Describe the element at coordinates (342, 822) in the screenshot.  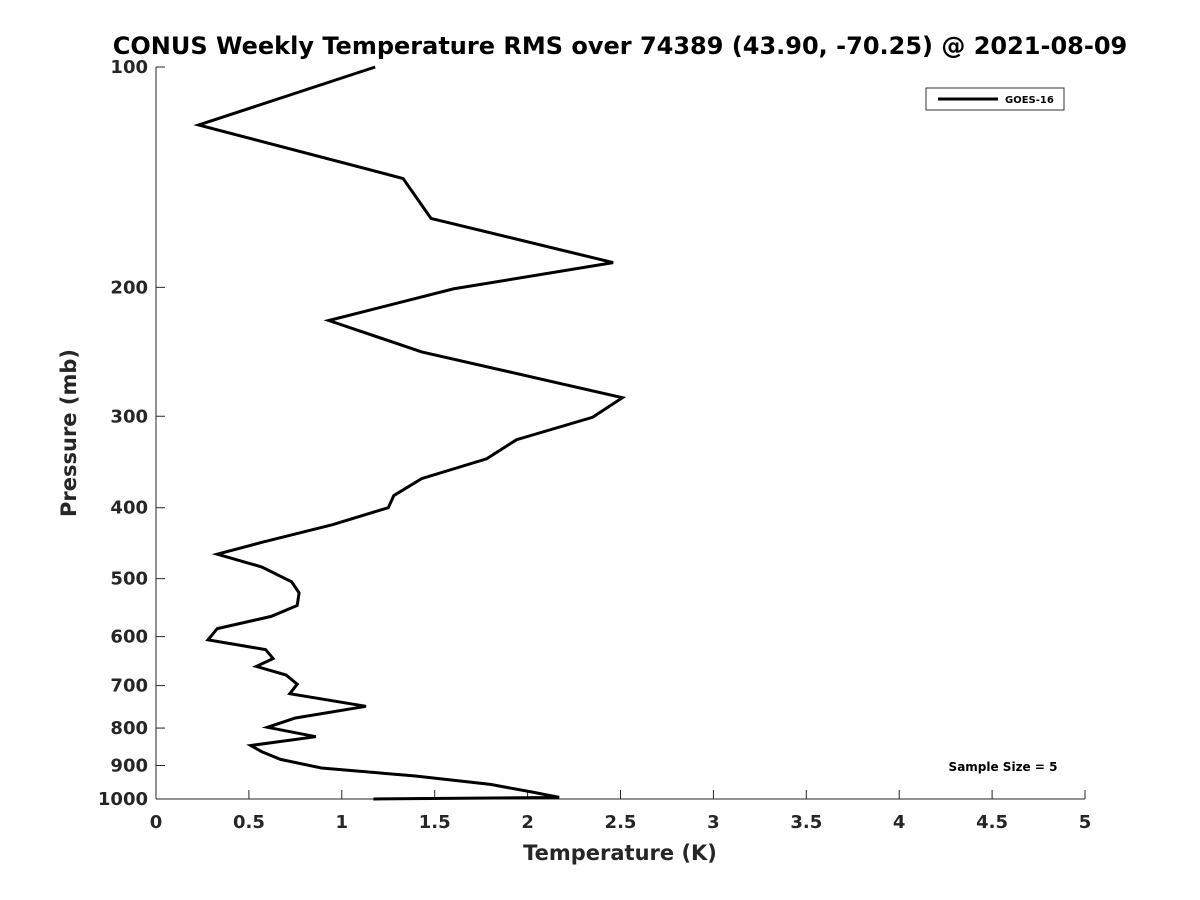
I see `x-tick-label: 1` at that location.